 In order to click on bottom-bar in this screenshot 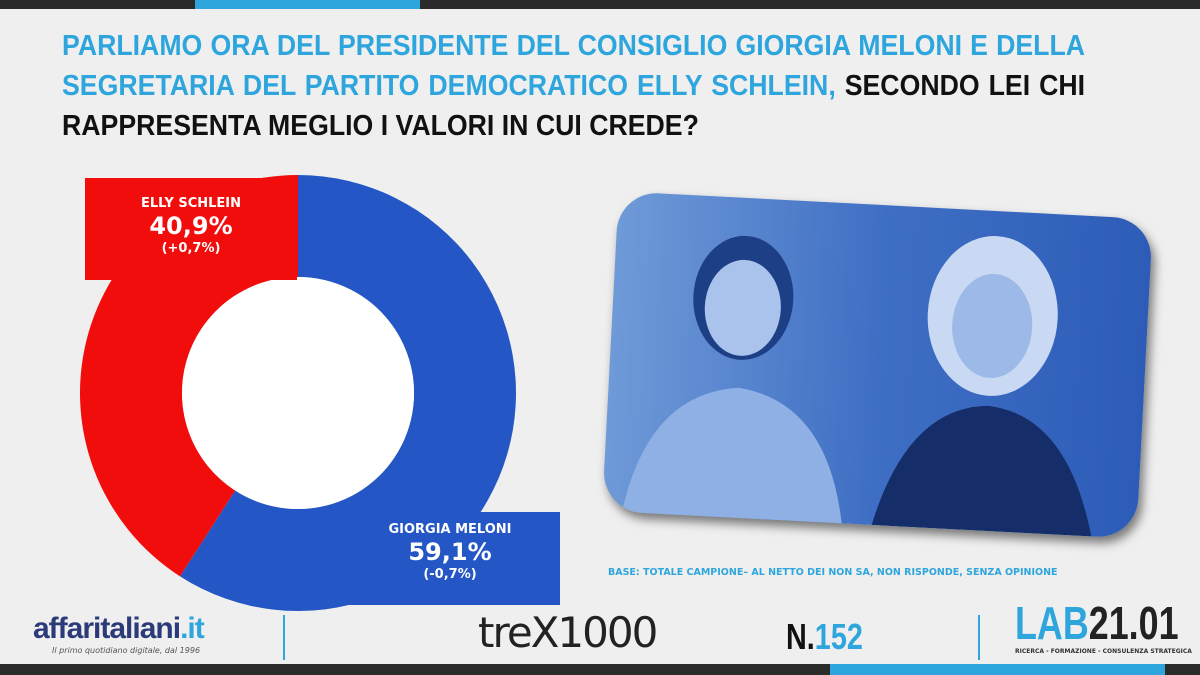, I will do `click(600, 669)`.